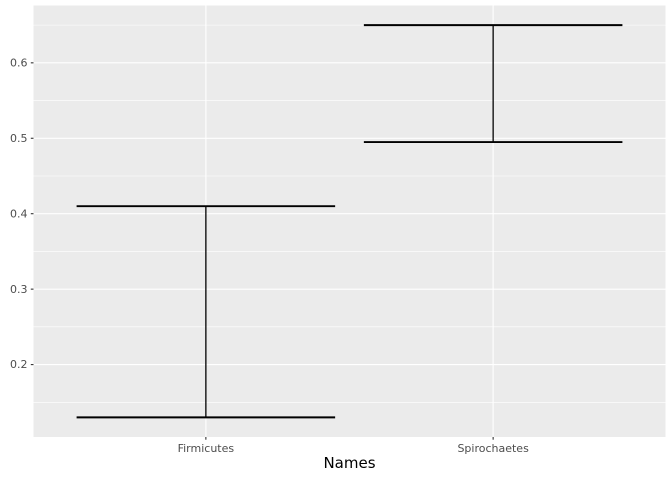  I want to click on y-tick-label: 0.3, so click(19, 289).